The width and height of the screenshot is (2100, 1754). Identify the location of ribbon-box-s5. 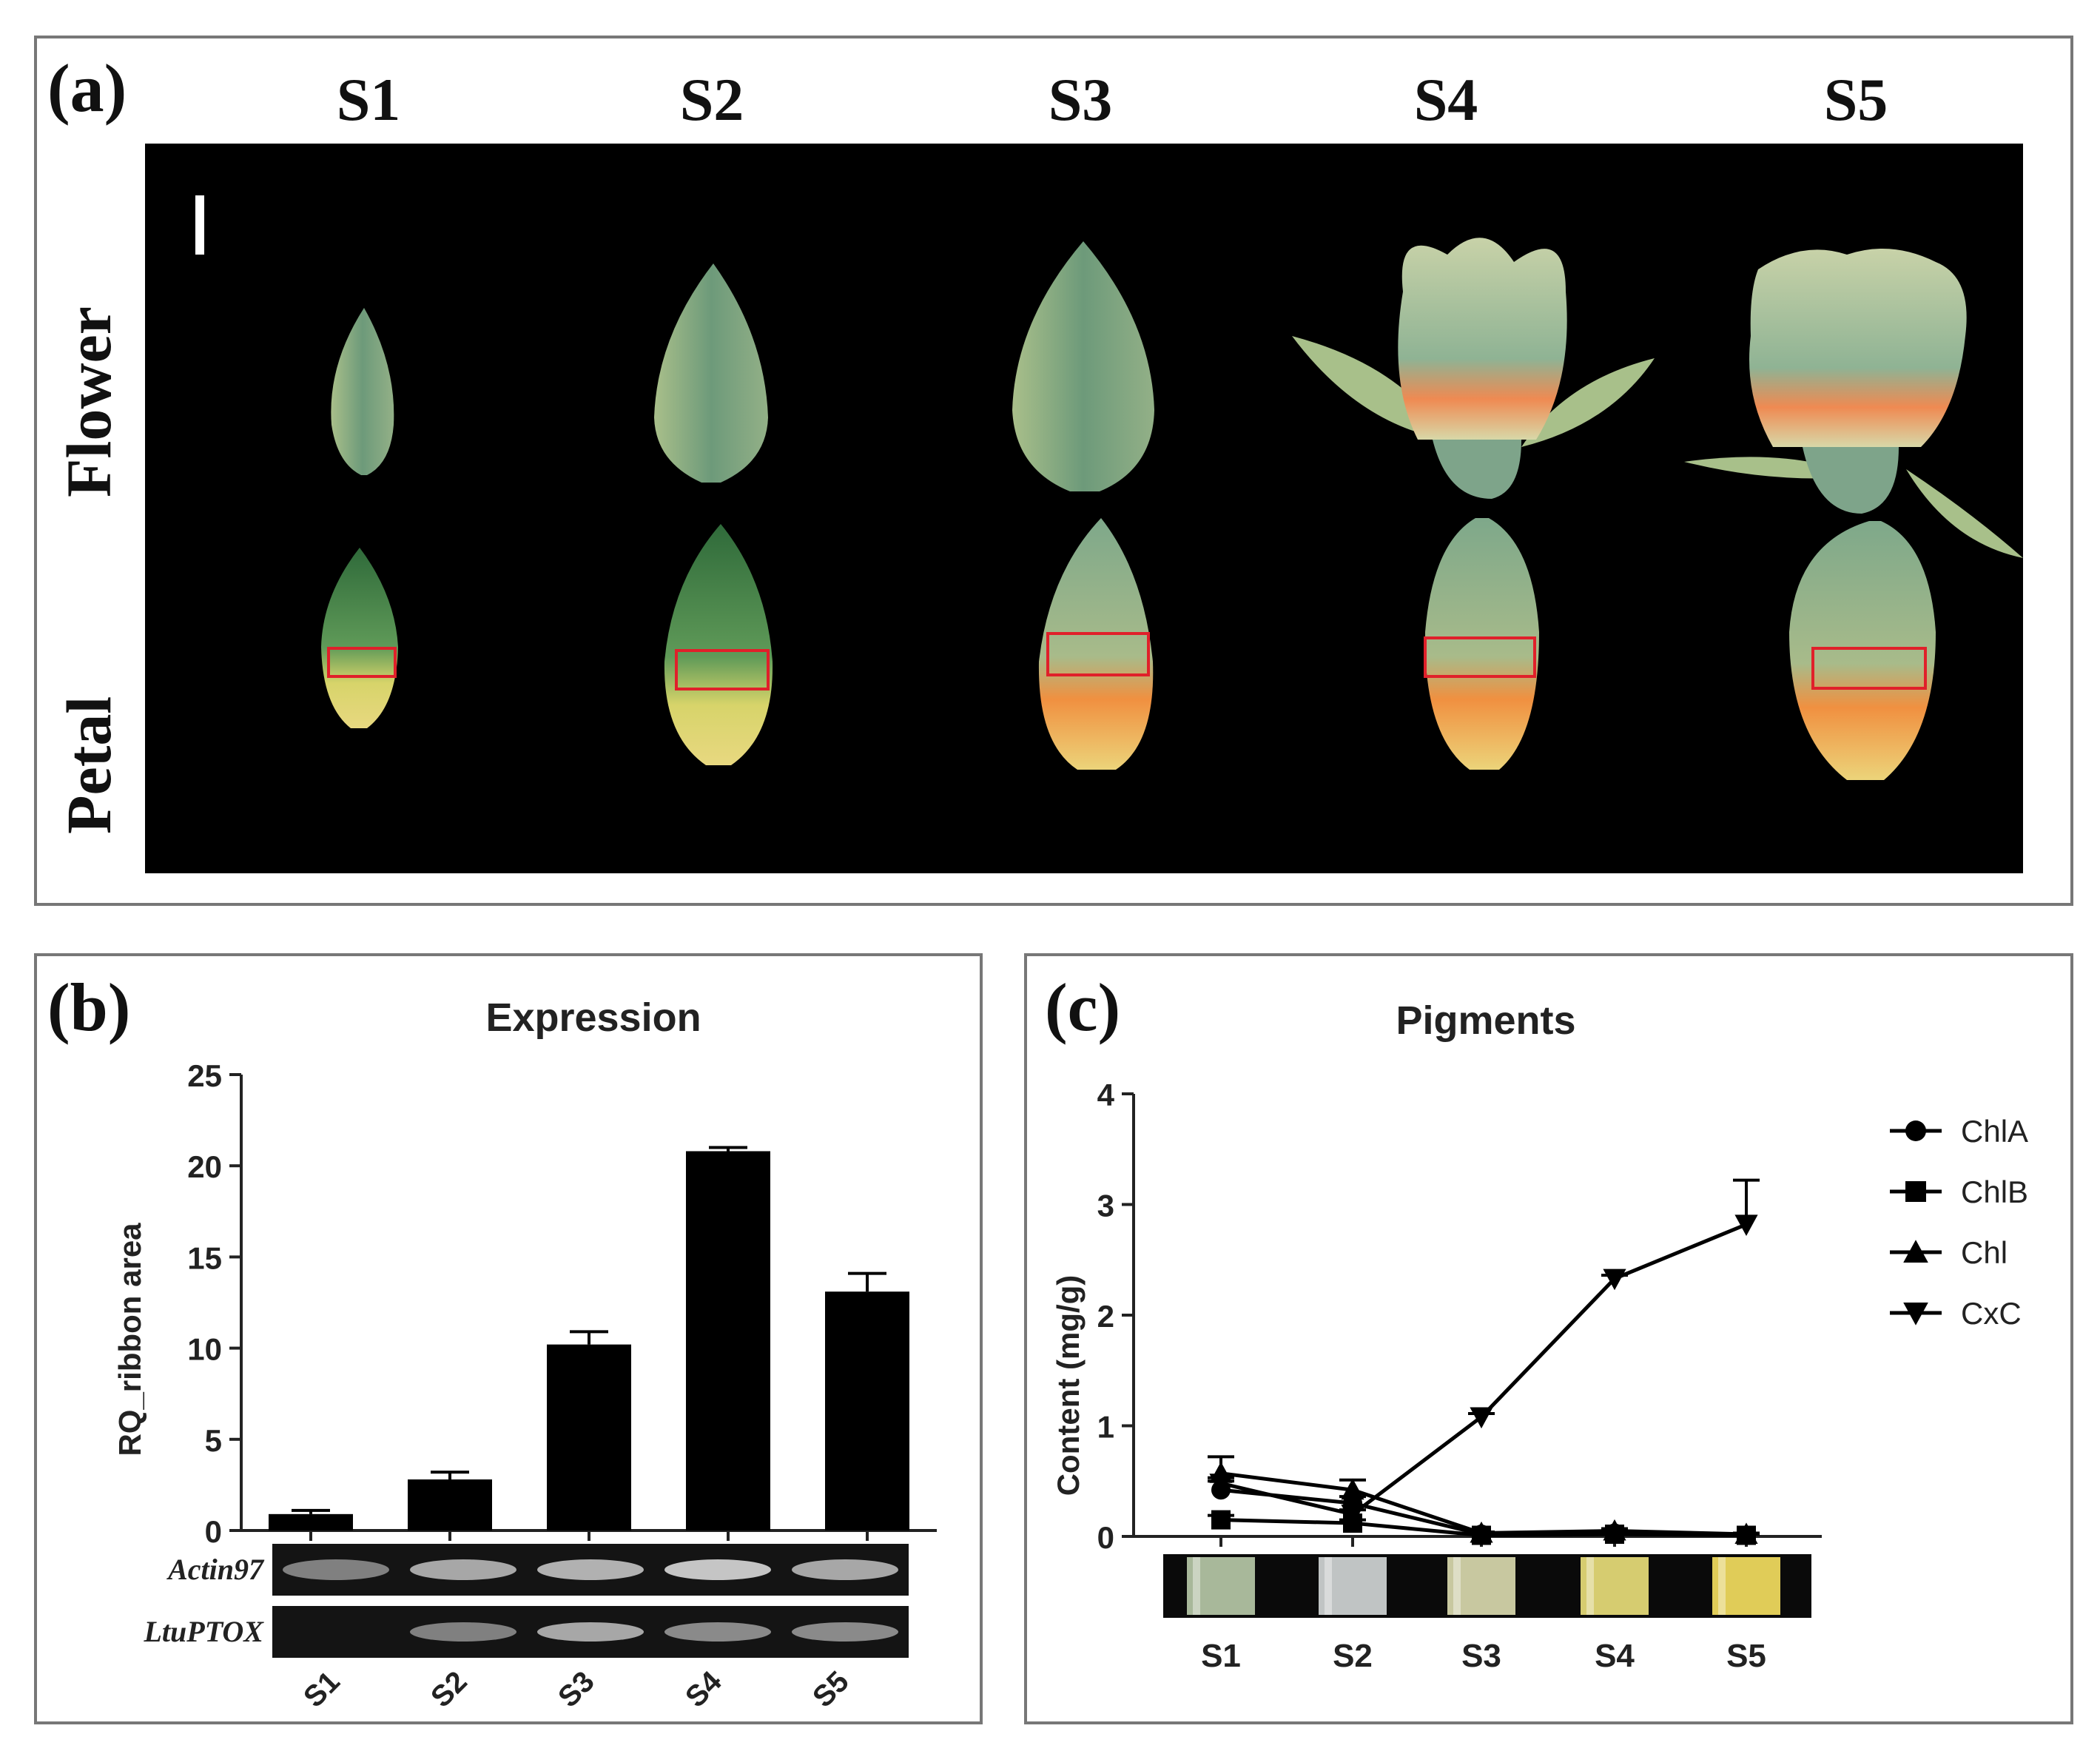
(1869, 669).